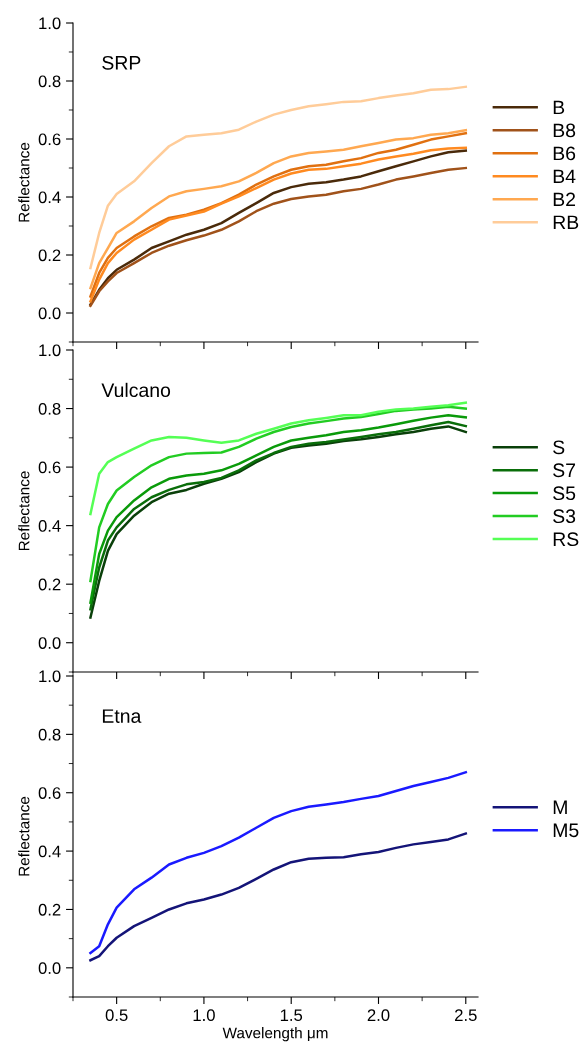 The height and width of the screenshot is (1047, 581). What do you see at coordinates (564, 130) in the screenshot?
I see `legend-label: B8` at bounding box center [564, 130].